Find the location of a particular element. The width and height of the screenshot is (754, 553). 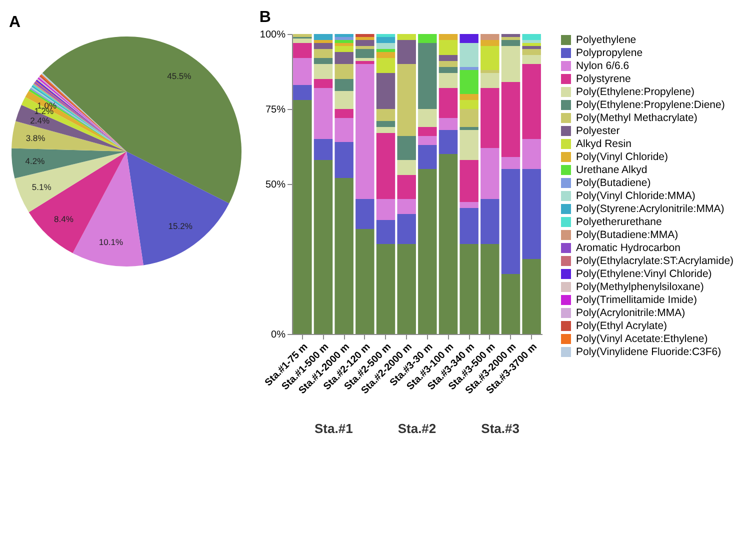

legend-label: Poly(Trimellitamide Imide) is located at coordinates (636, 300).